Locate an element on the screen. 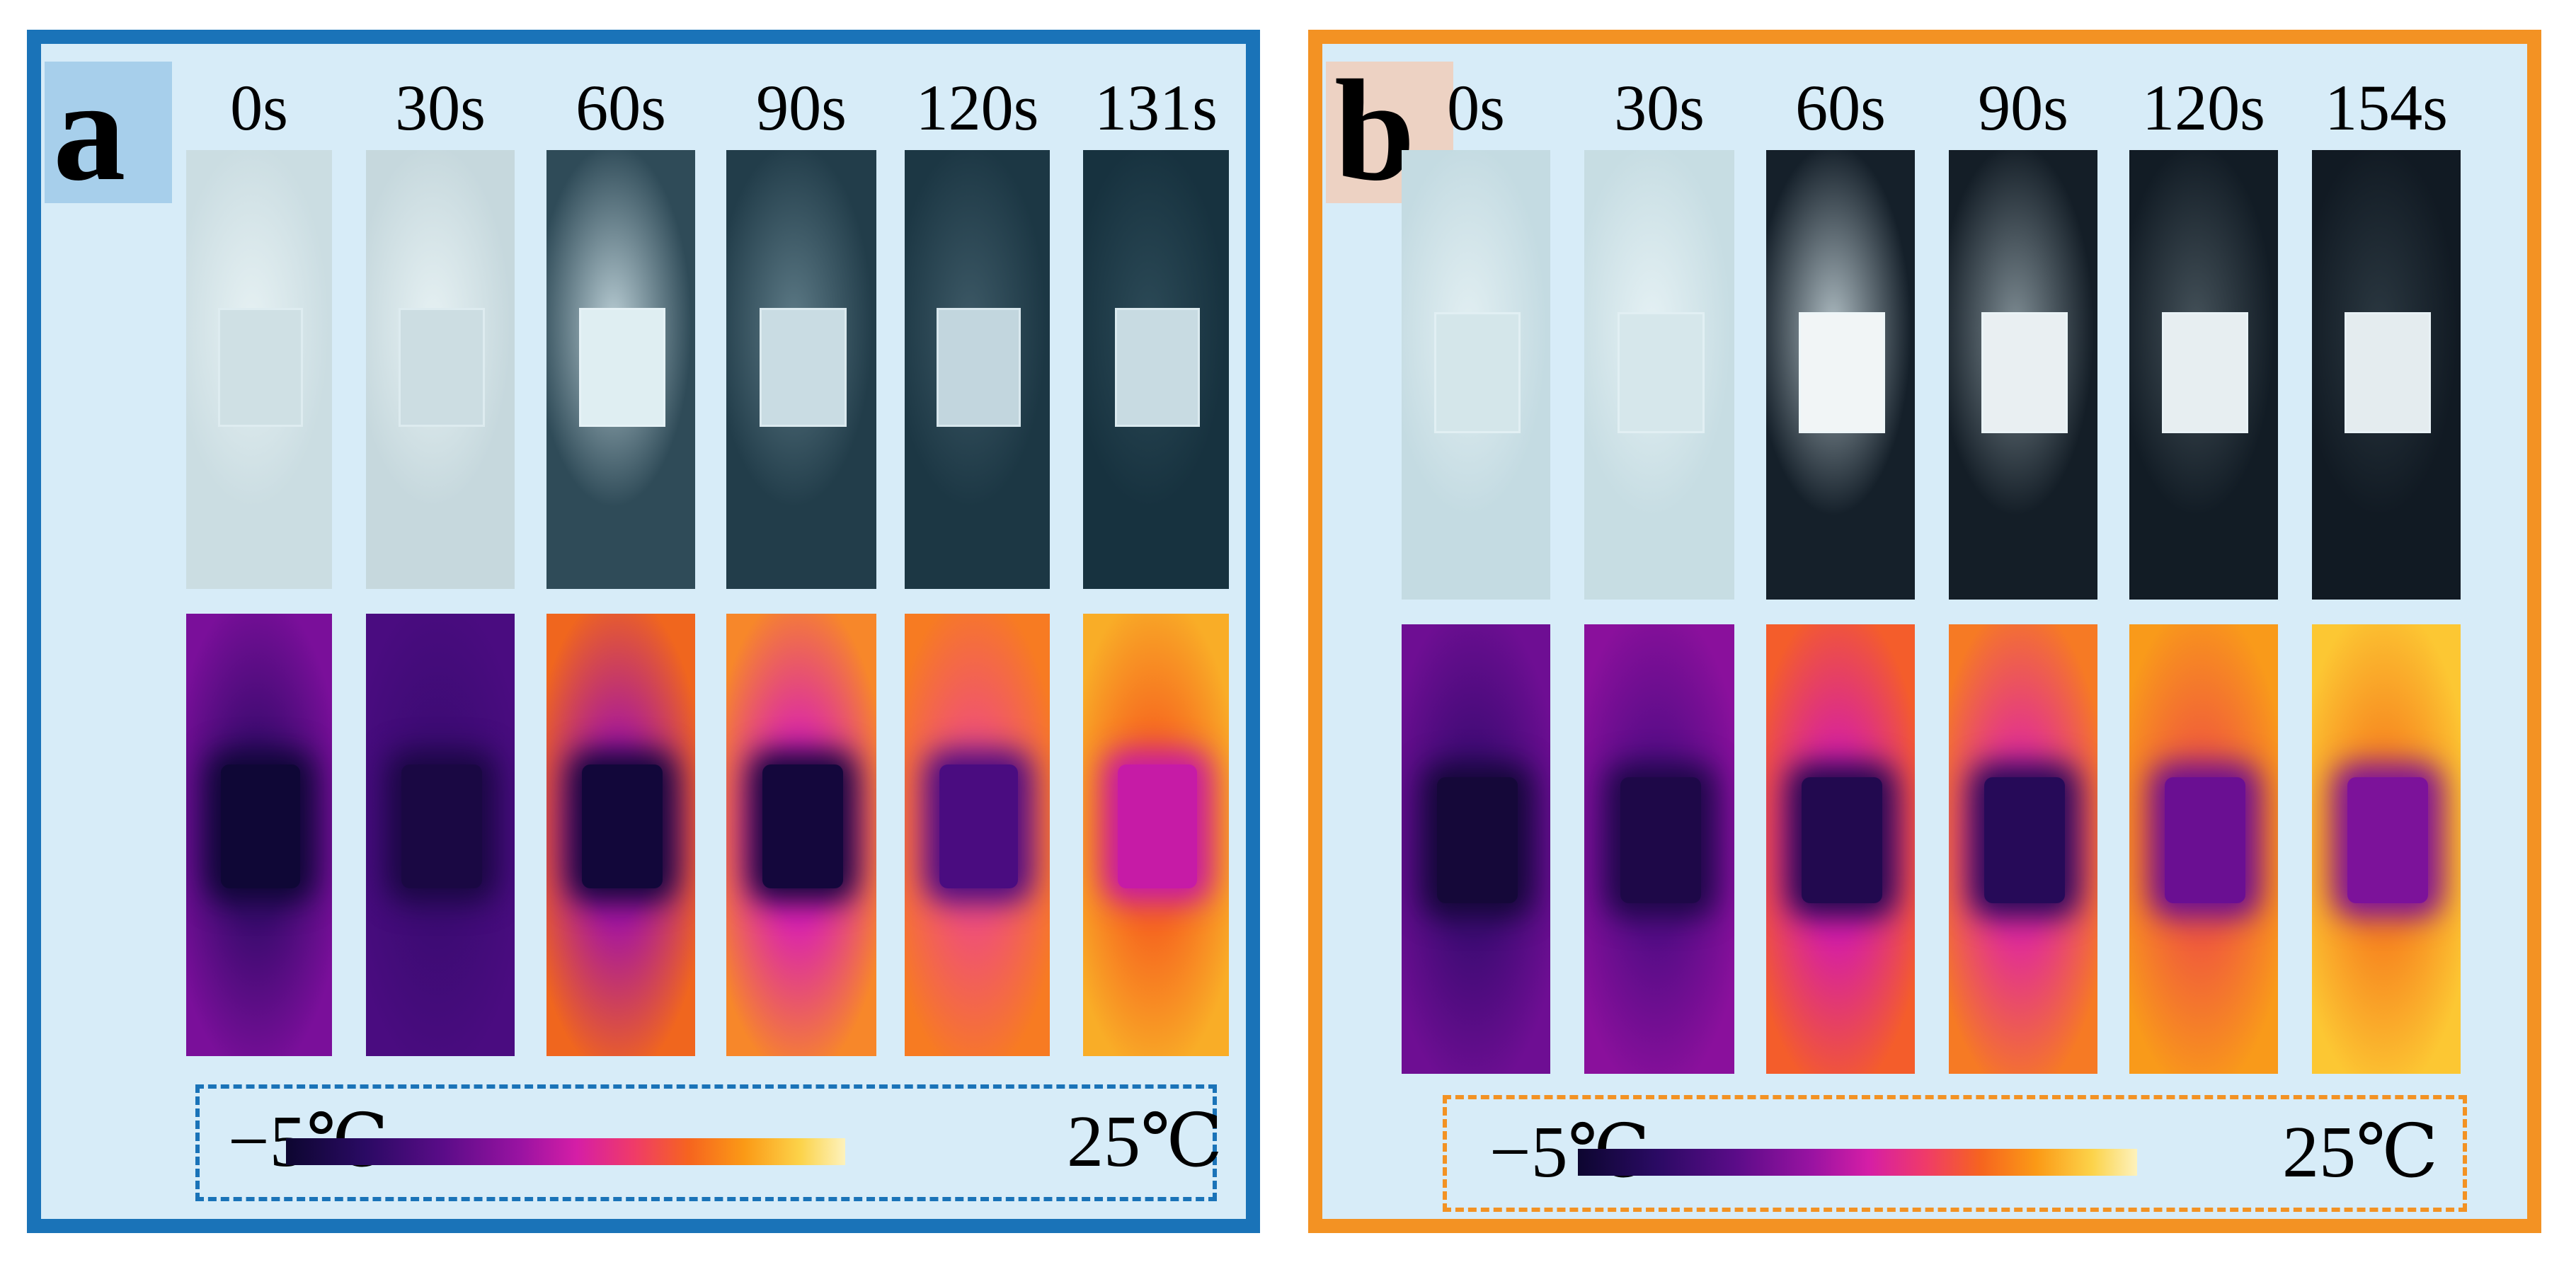 The image size is (2576, 1272). panel-label-box: a is located at coordinates (108, 130).